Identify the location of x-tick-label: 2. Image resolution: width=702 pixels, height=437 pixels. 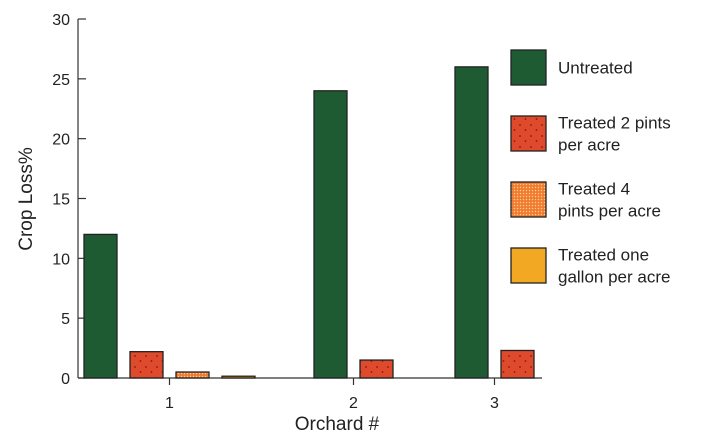
(353, 403).